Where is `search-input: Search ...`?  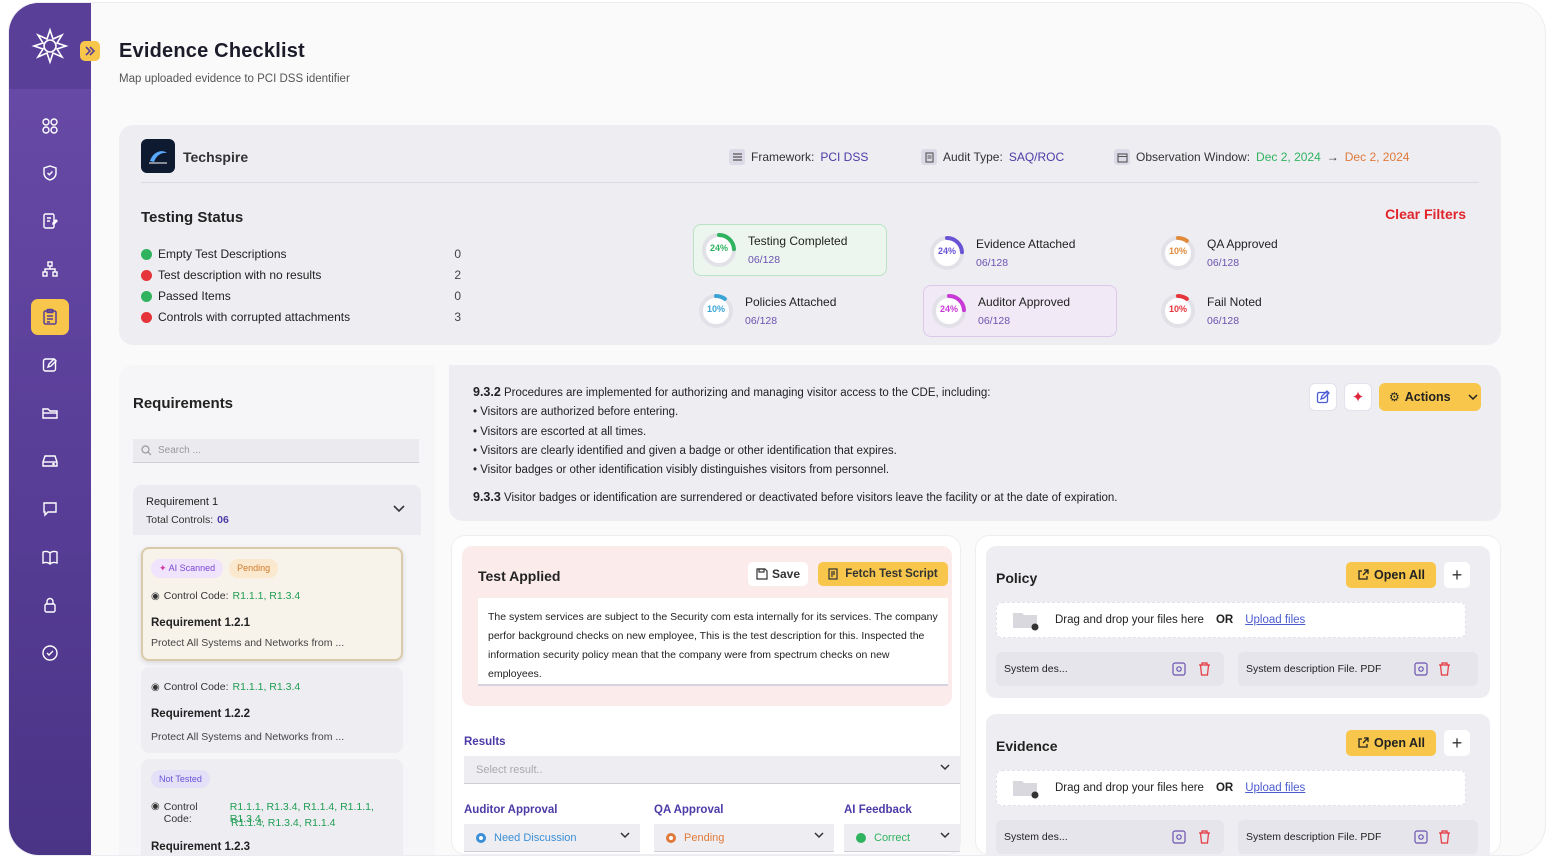
search-input: Search ... is located at coordinates (276, 451).